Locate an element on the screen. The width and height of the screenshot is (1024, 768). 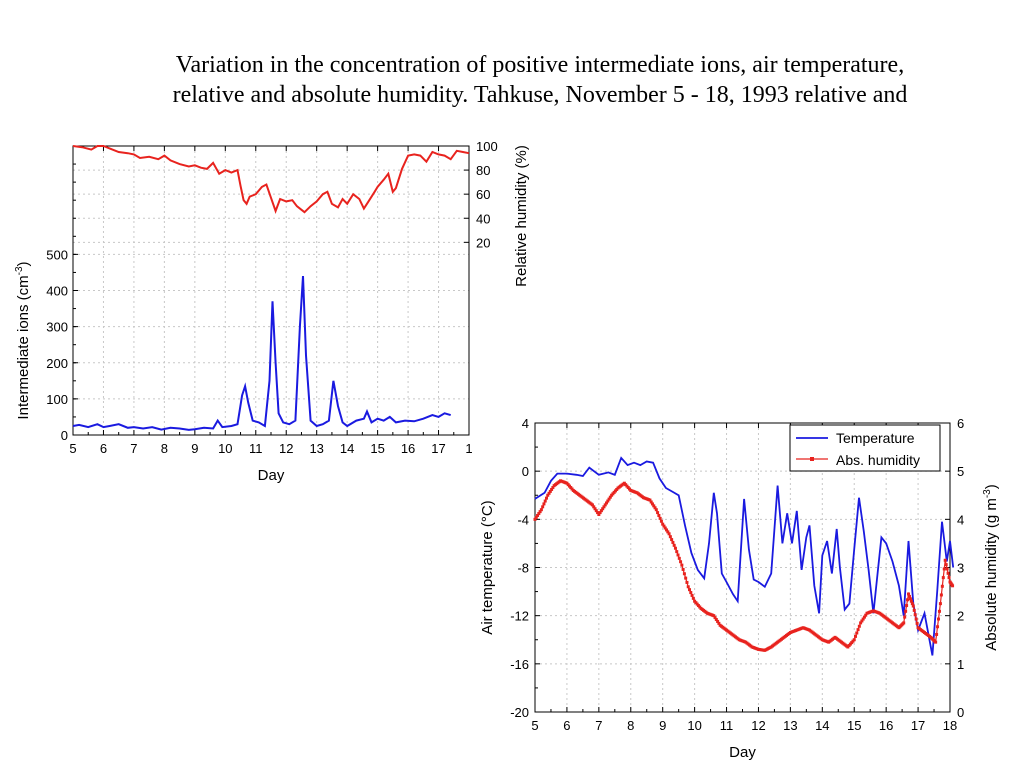
x-tick-label: 13 is located at coordinates (790, 725).